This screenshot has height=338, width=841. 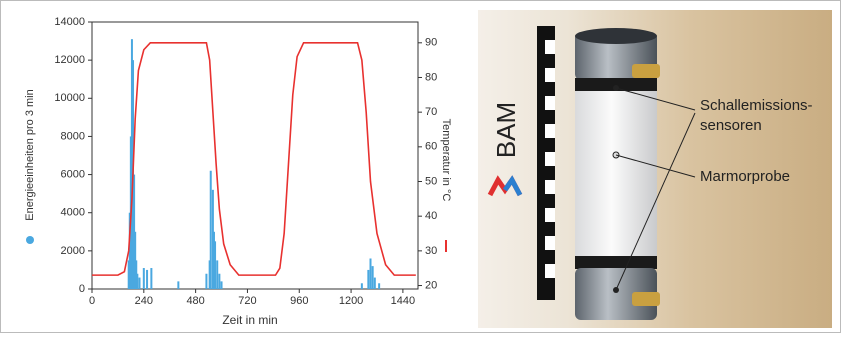 I want to click on x-tick-label: 1440, so click(x=403, y=301).